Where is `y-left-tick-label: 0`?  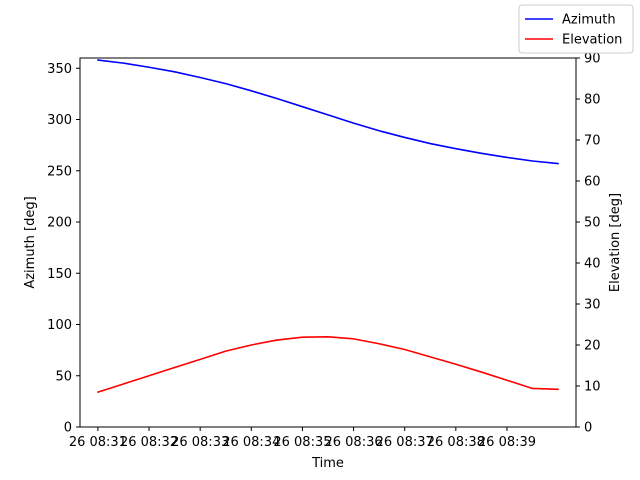 y-left-tick-label: 0 is located at coordinates (68, 428).